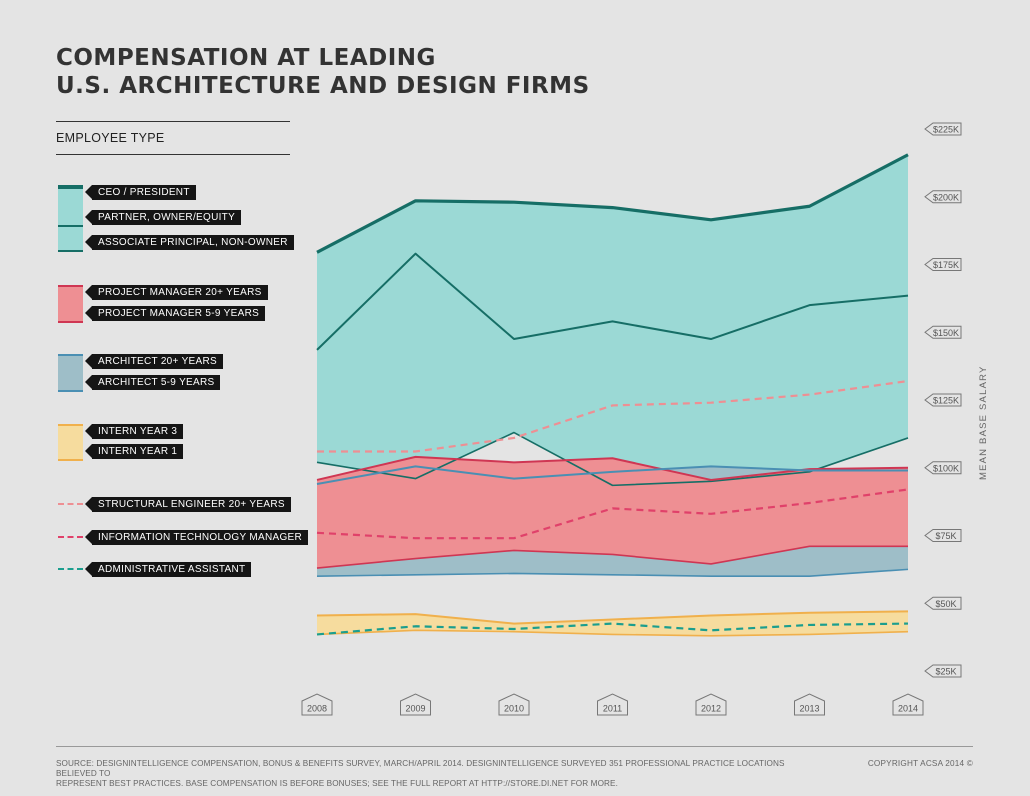 The width and height of the screenshot is (1030, 796). Describe the element at coordinates (612, 572) in the screenshot. I see `line-architect-5-9-years` at that location.